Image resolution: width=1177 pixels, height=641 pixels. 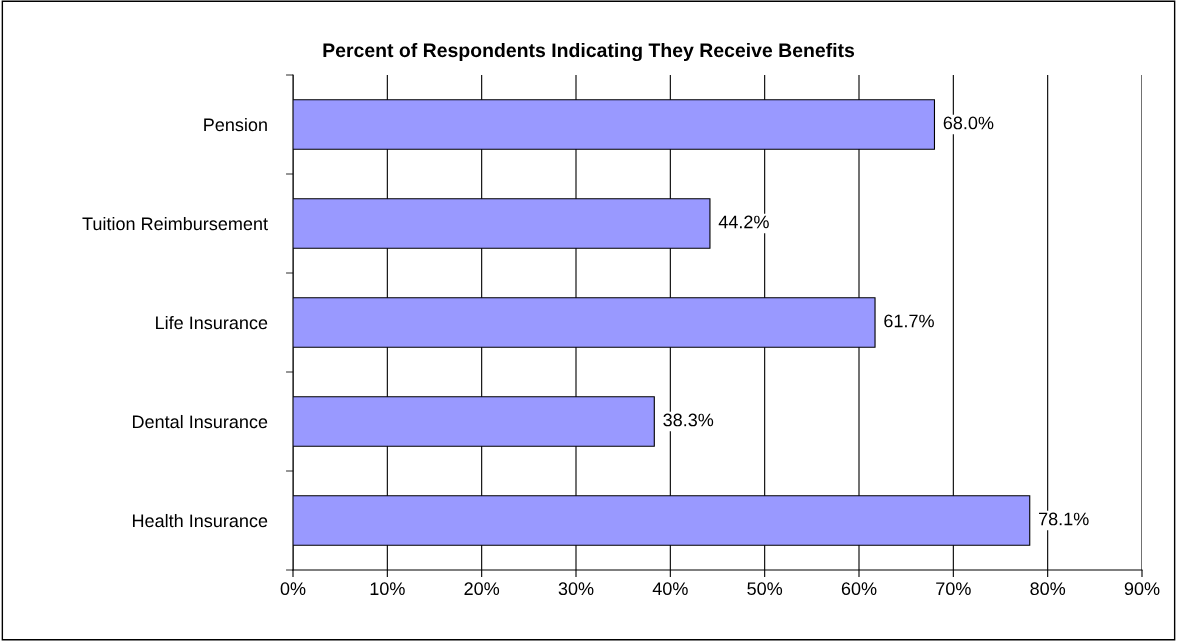 I want to click on data-label: 78.1%, so click(x=1064, y=519).